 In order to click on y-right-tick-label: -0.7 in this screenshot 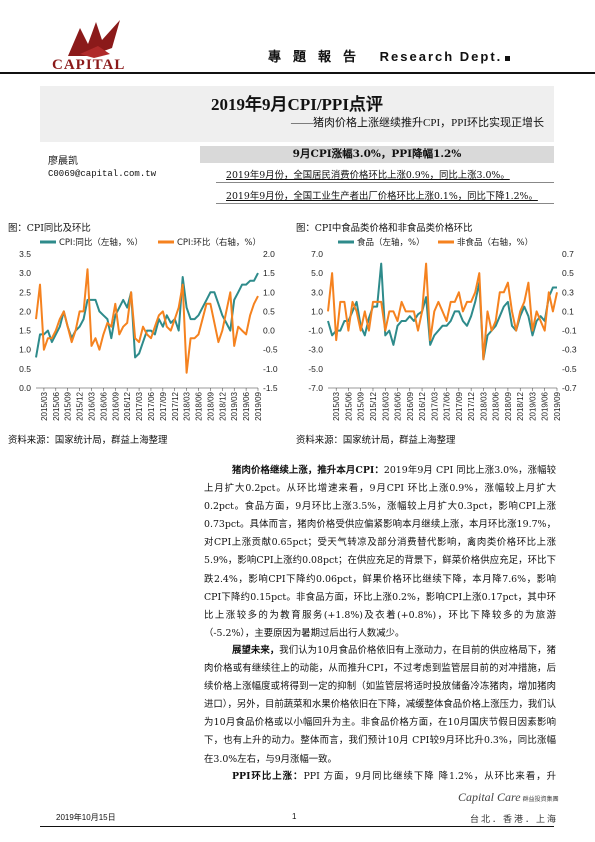, I will do `click(569, 388)`.